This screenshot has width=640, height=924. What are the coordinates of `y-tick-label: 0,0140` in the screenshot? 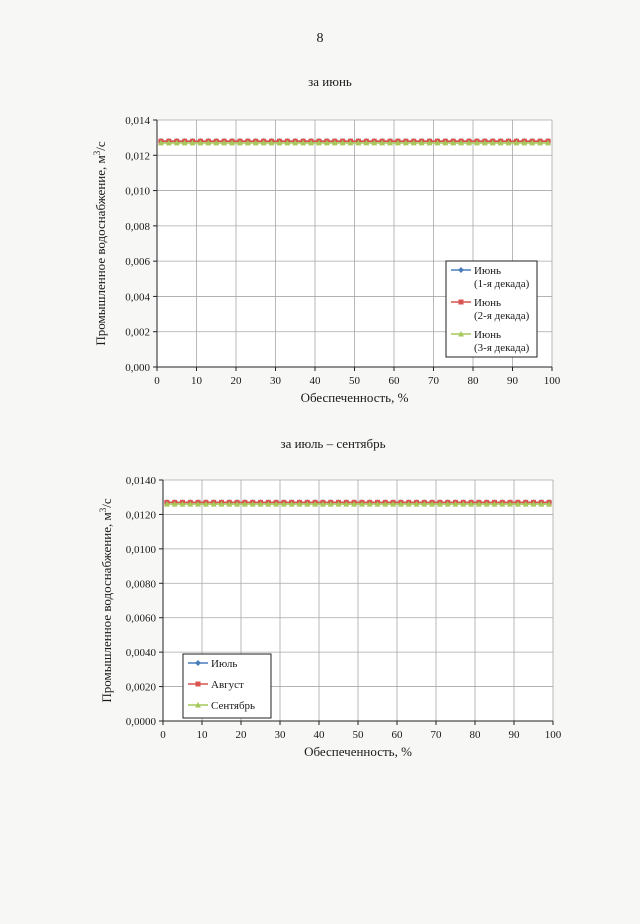 It's located at (141, 481).